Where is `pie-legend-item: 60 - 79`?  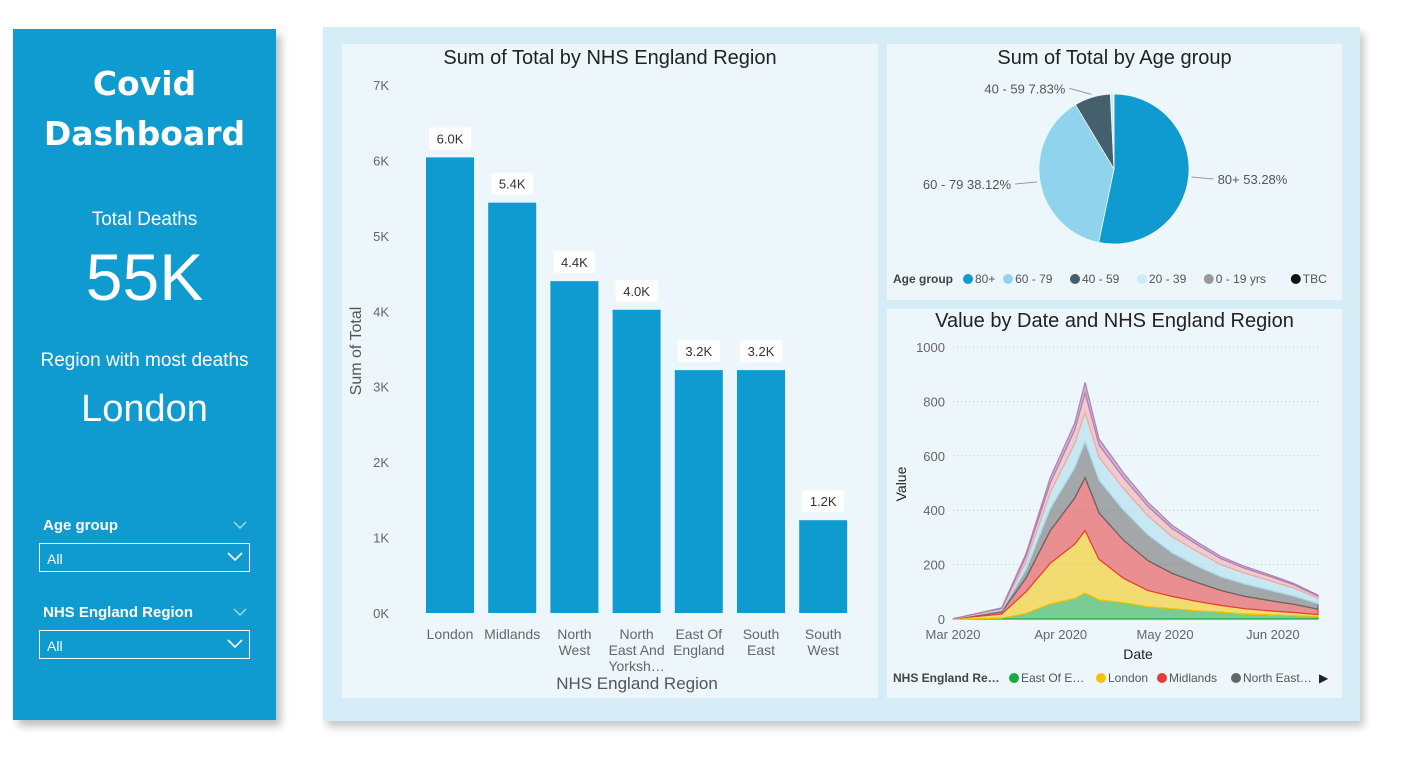 pie-legend-item: 60 - 79 is located at coordinates (1034, 279).